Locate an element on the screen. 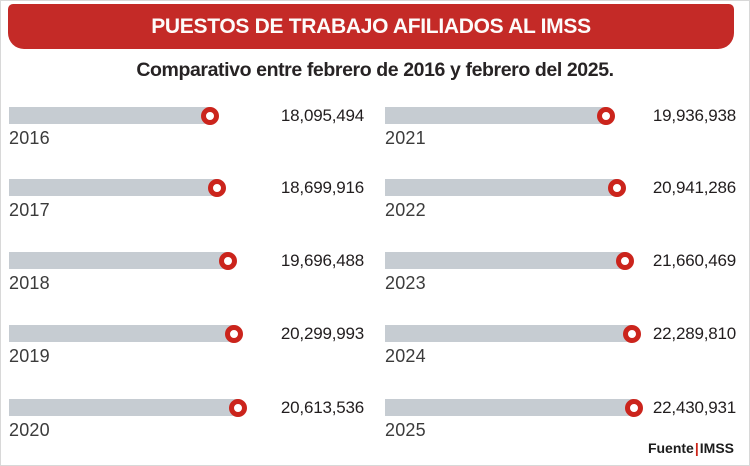  value-label: 19,936,938 is located at coordinates (694, 115).